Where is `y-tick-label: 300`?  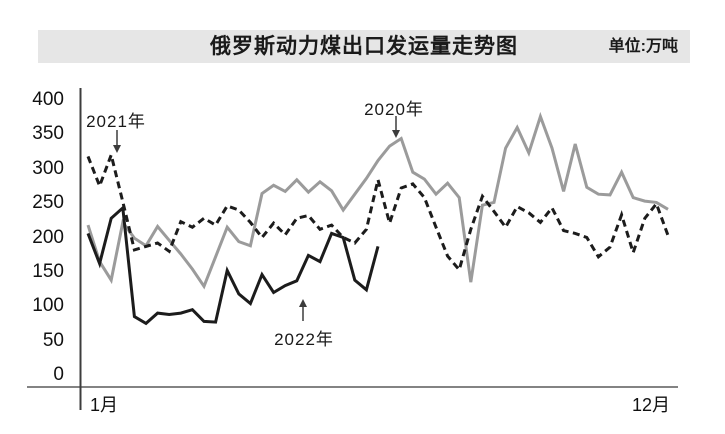
y-tick-label: 300 is located at coordinates (48, 168).